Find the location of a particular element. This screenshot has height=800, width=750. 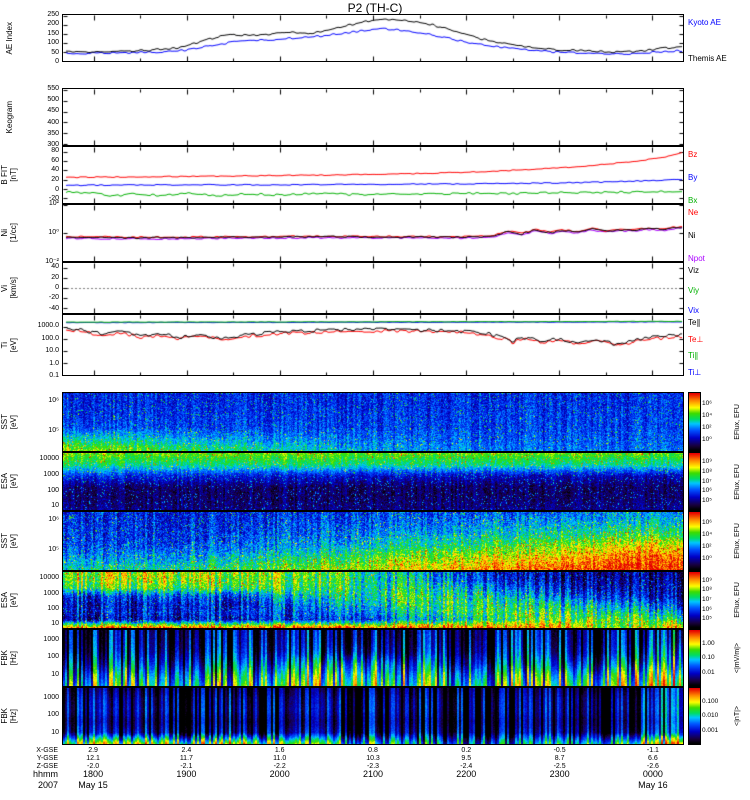

panel-left-label-text: Keogram is located at coordinates (9, 117).